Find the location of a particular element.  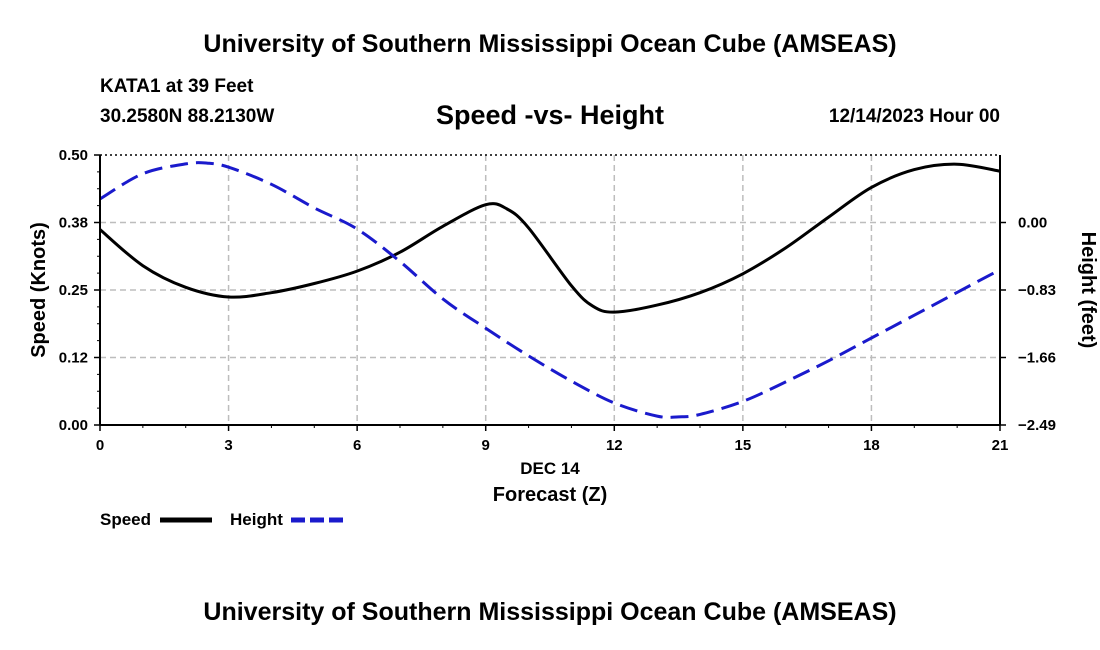

coordinates-label: 30.2580N 88.2130W is located at coordinates (187, 116).